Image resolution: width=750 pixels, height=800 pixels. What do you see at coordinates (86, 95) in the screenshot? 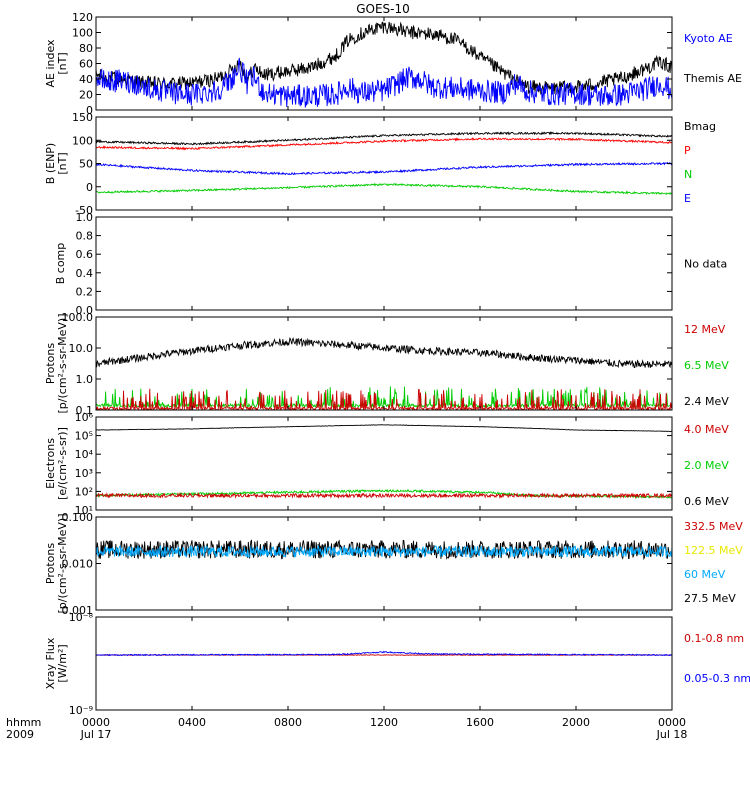
I see `ytick-label-ae-1: 20` at bounding box center [86, 95].